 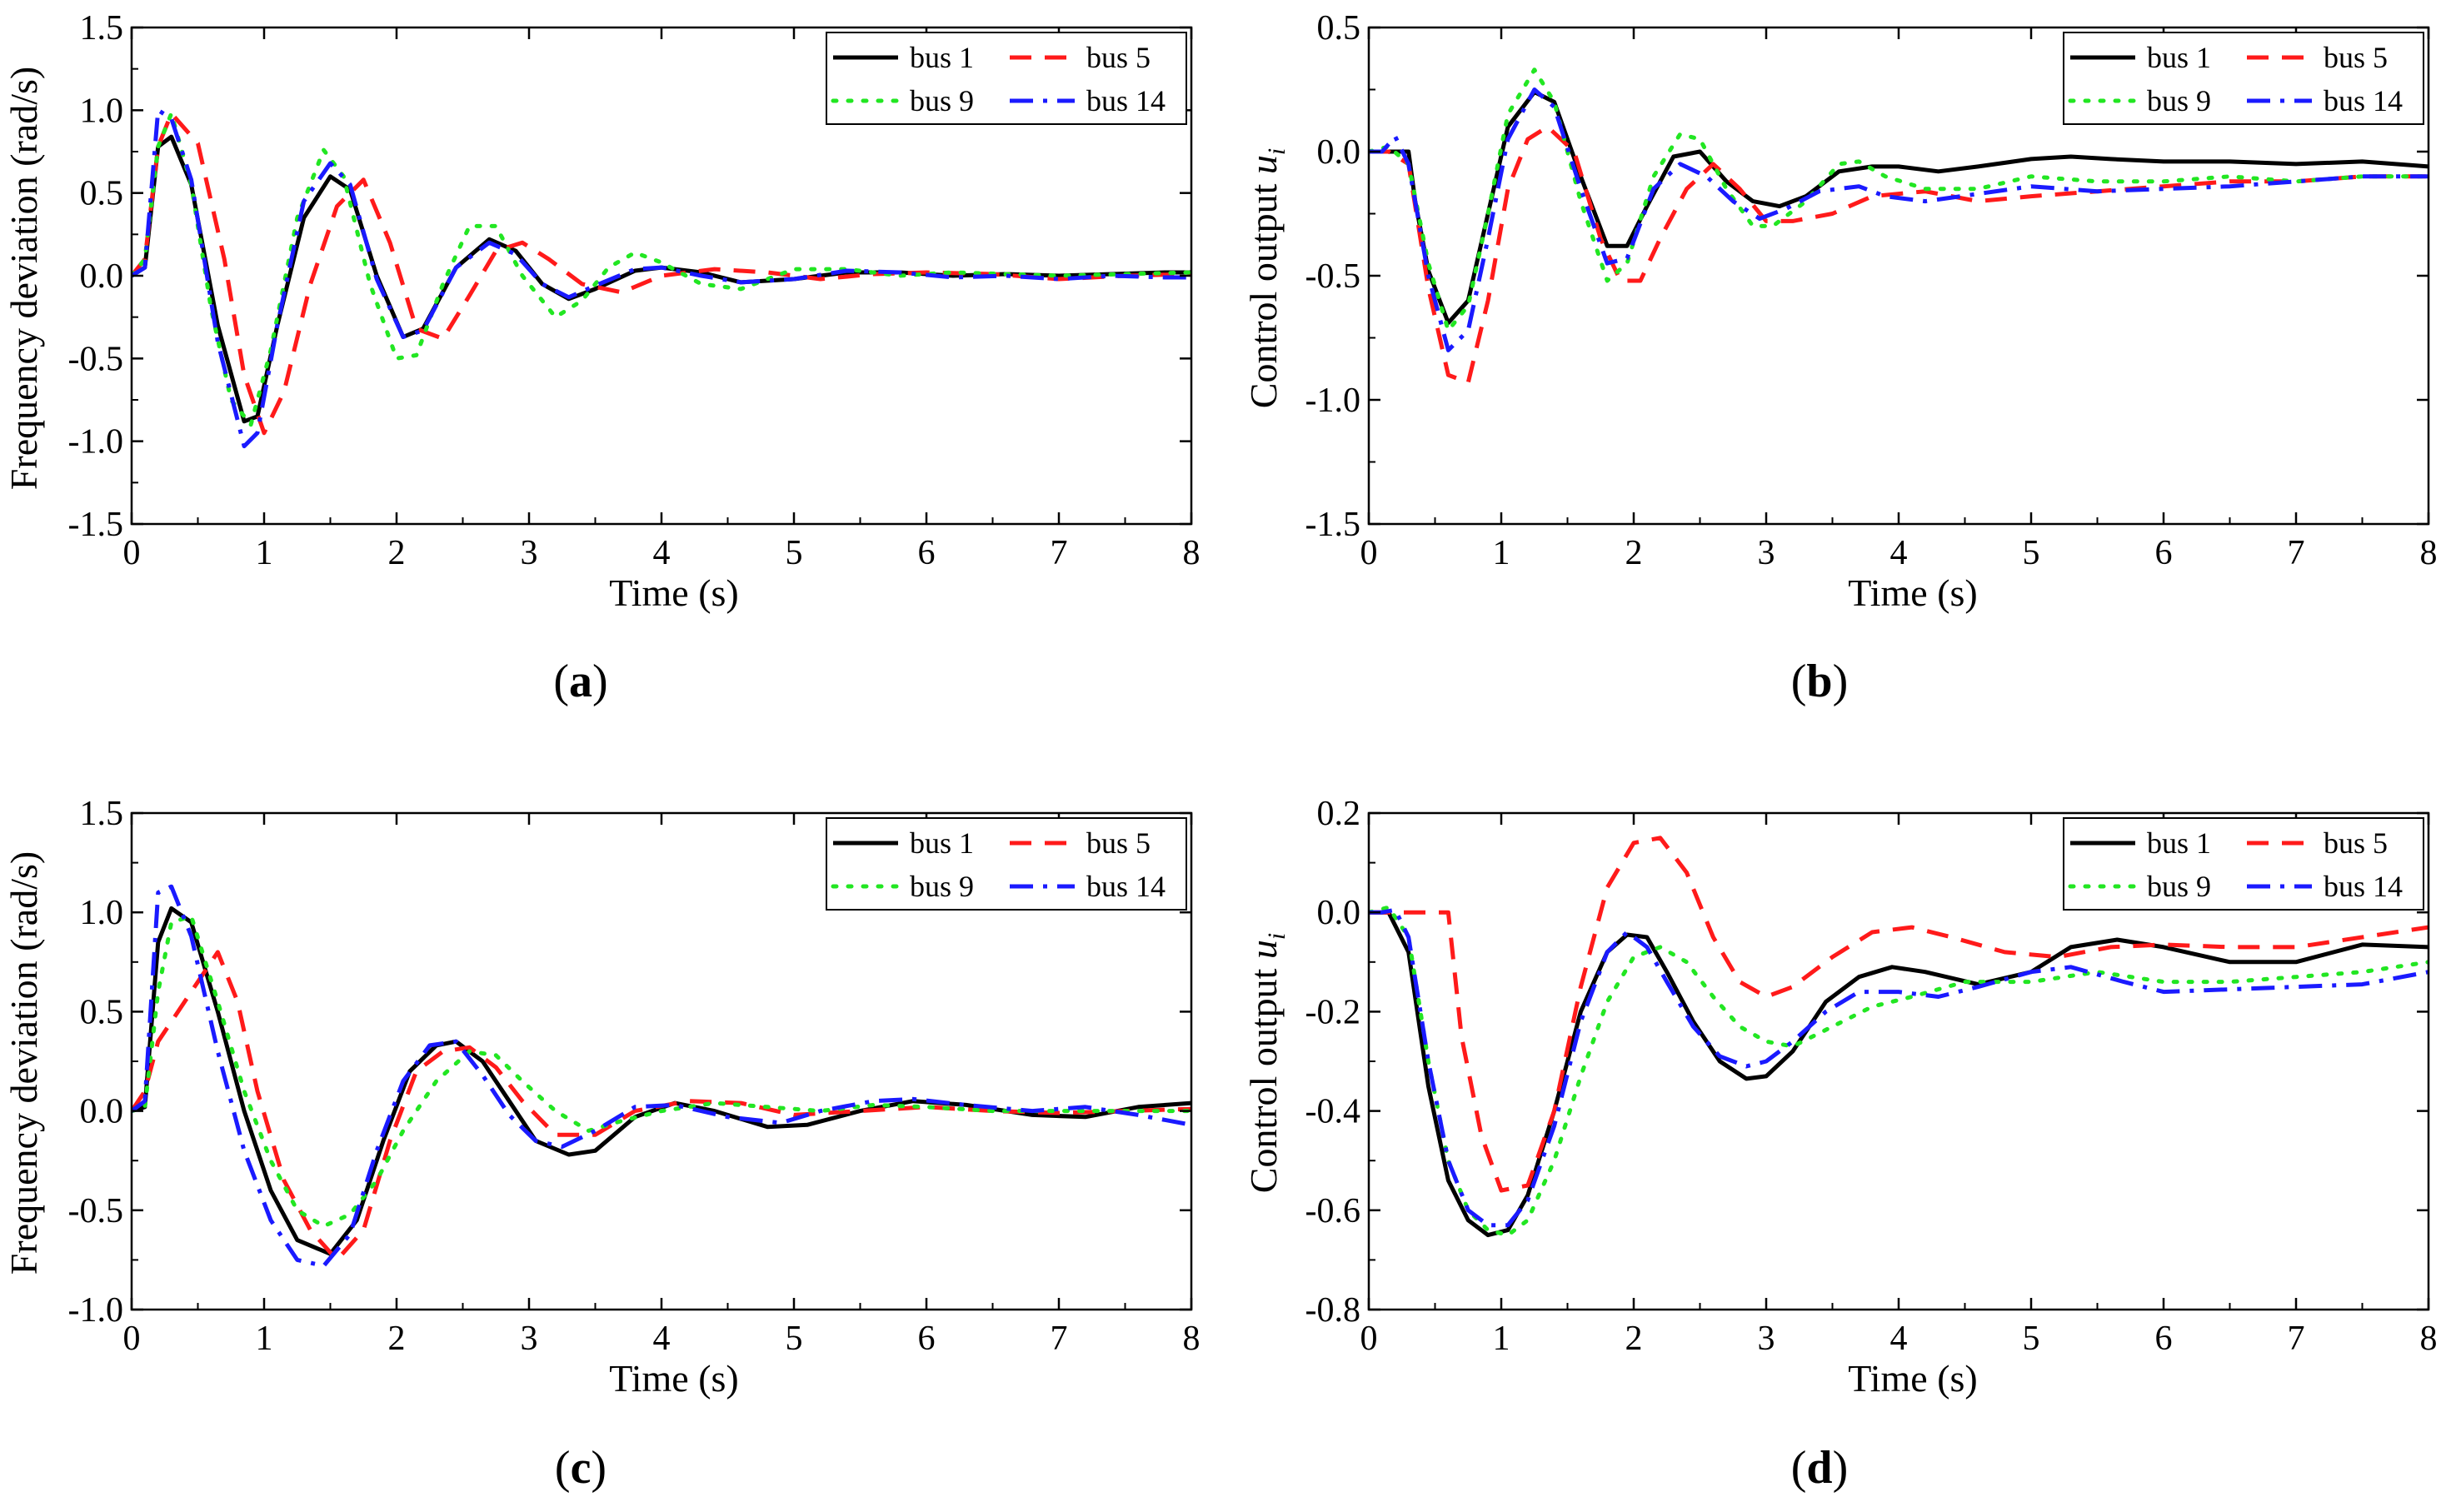 What do you see at coordinates (674, 592) in the screenshot?
I see `x-axis-label-a: Time (s)` at bounding box center [674, 592].